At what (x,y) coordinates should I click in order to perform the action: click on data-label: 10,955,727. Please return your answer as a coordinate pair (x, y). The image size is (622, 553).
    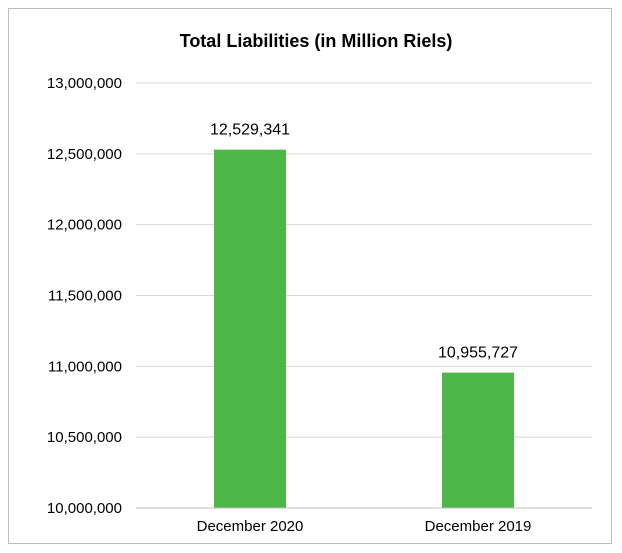
    Looking at the image, I should click on (478, 353).